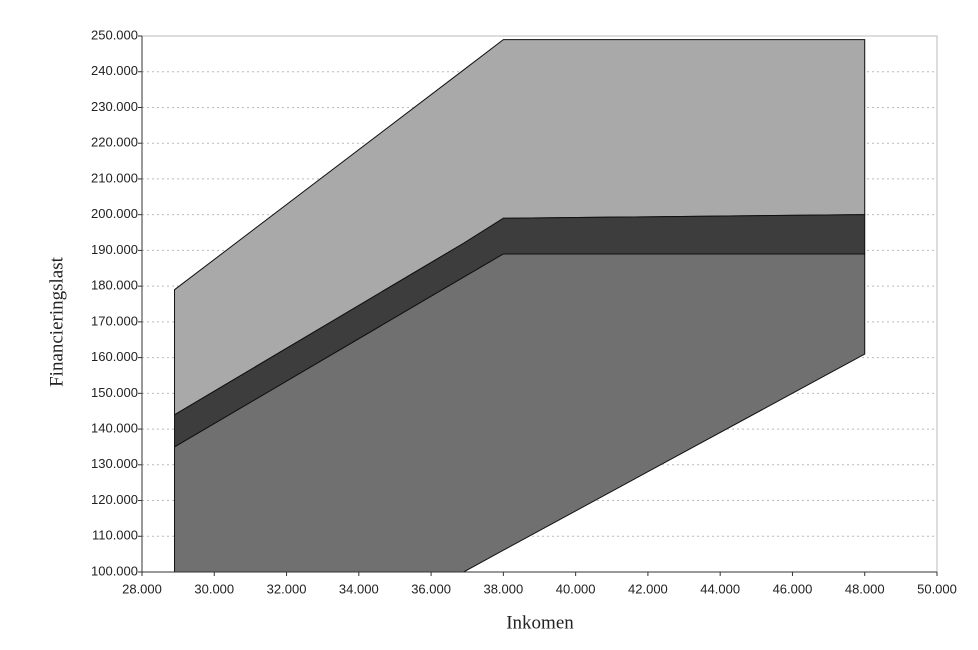 The height and width of the screenshot is (650, 978). I want to click on y-tick-label: 180.000, so click(114, 285).